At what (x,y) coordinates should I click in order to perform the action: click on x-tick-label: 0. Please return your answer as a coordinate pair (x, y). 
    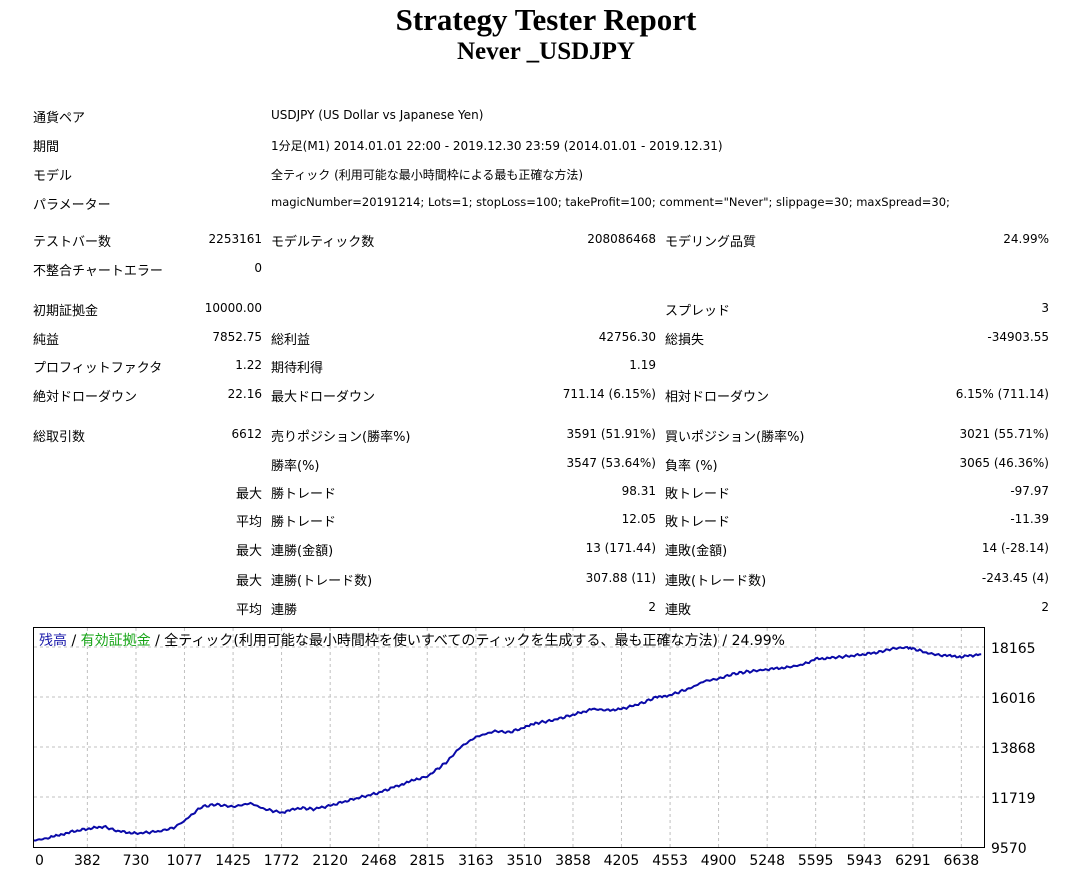
    Looking at the image, I should click on (39, 861).